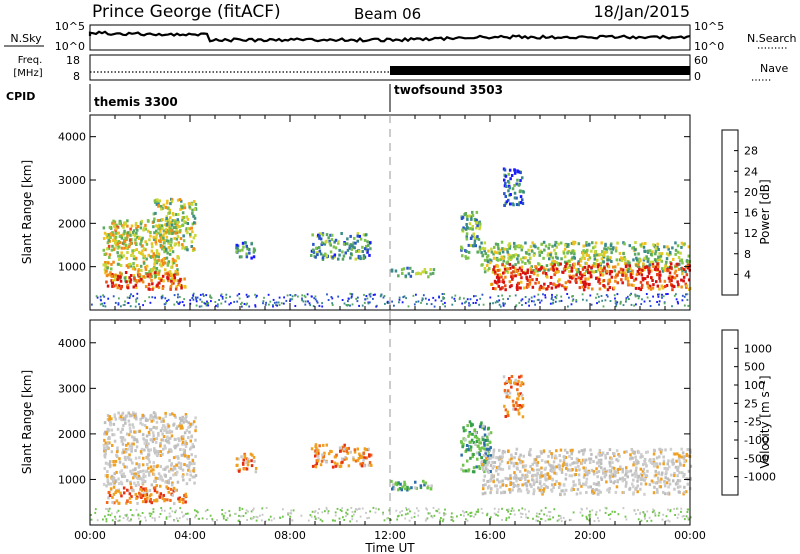  Describe the element at coordinates (590, 535) in the screenshot. I see `x-tick-label: 20:00` at that location.